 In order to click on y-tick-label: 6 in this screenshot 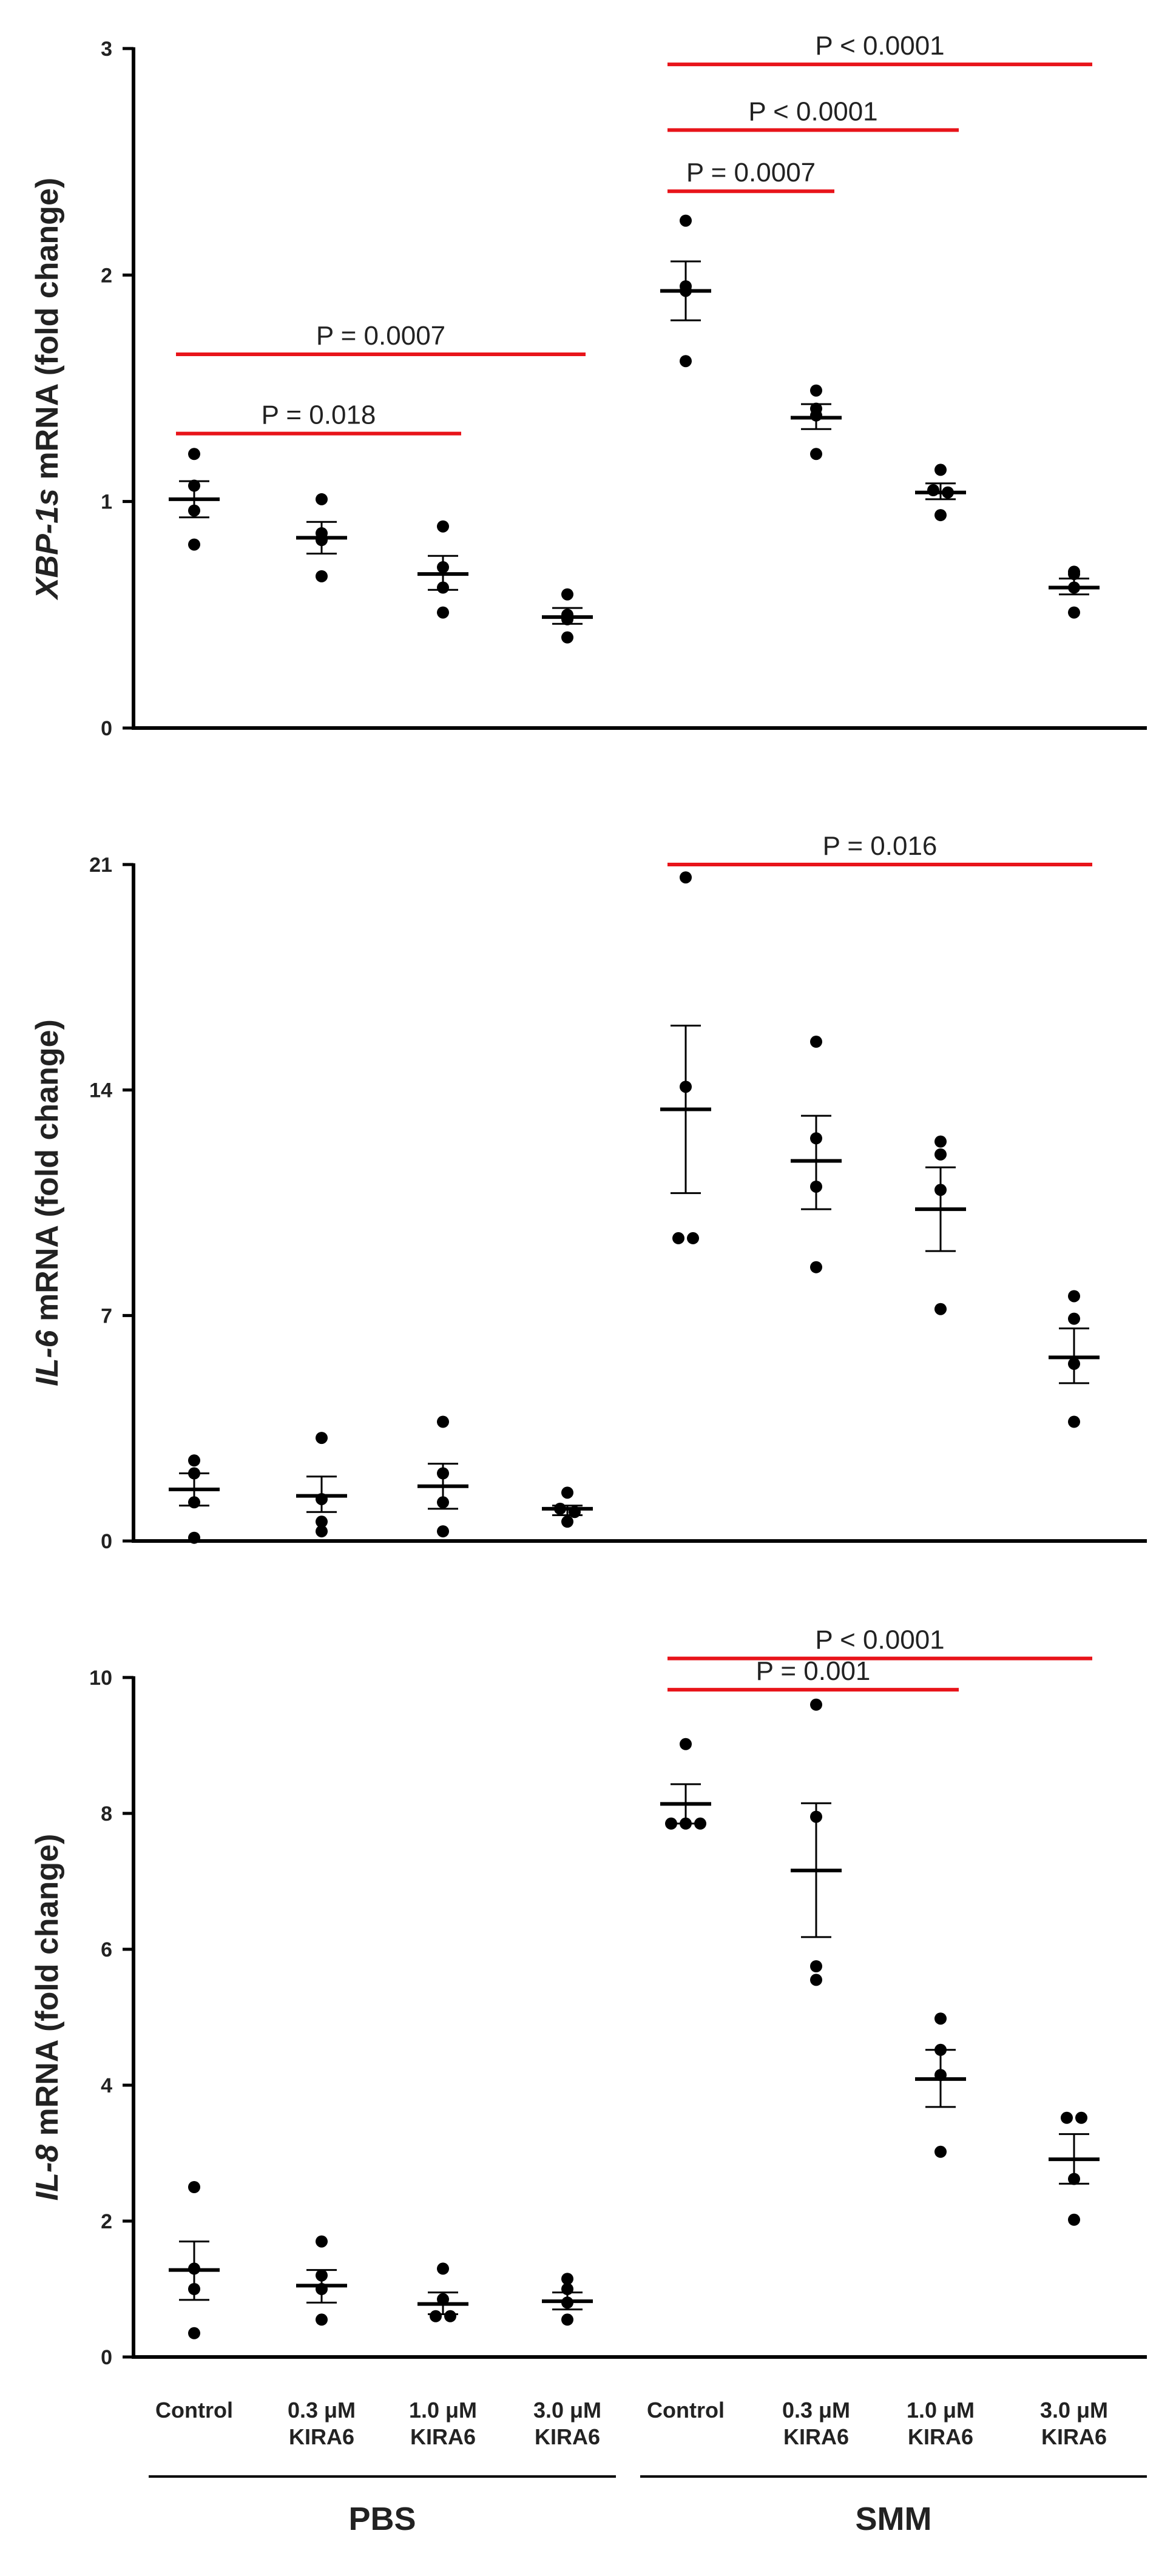, I will do `click(106, 1950)`.